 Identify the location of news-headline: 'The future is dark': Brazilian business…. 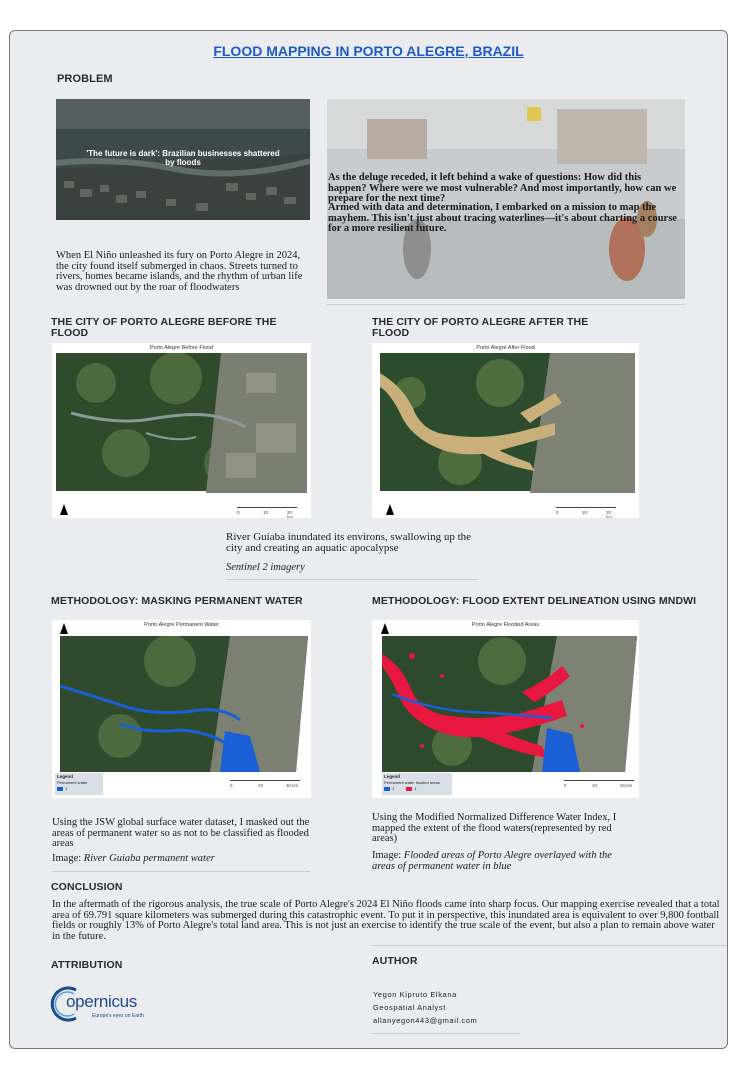
(183, 158).